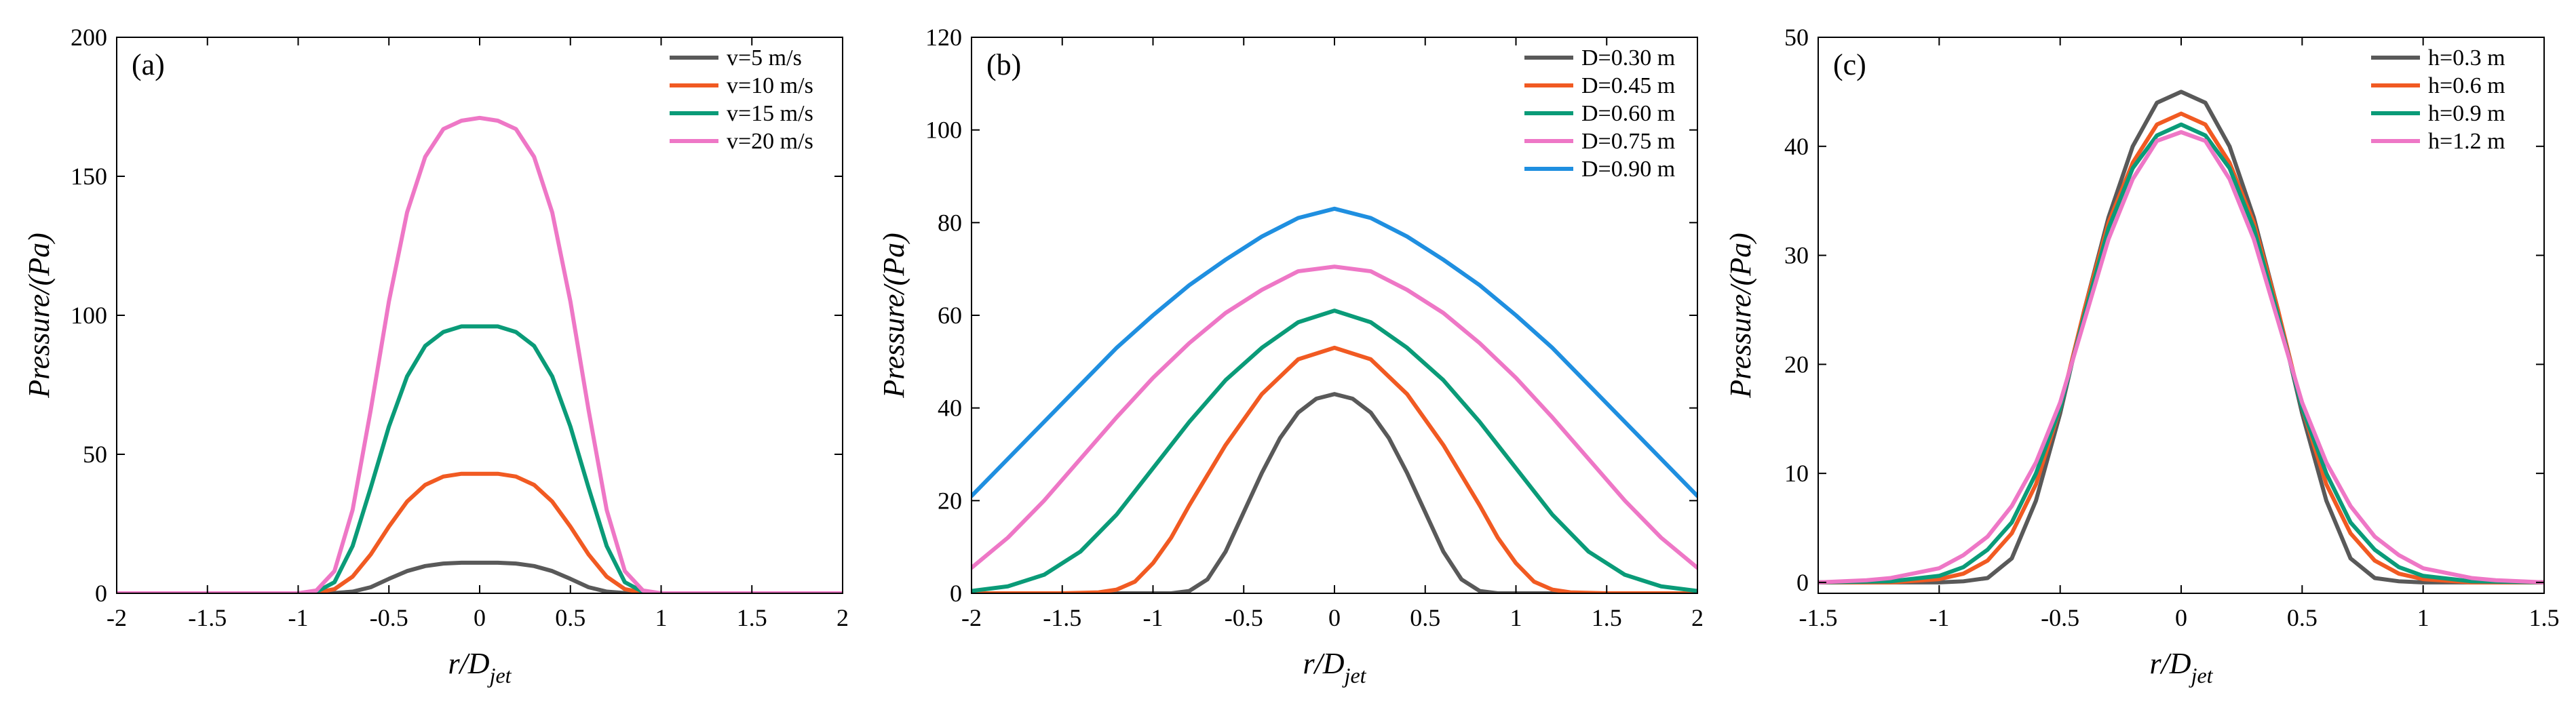 The image size is (2576, 714). I want to click on legend-label-1: D=0.30 m, so click(1628, 58).